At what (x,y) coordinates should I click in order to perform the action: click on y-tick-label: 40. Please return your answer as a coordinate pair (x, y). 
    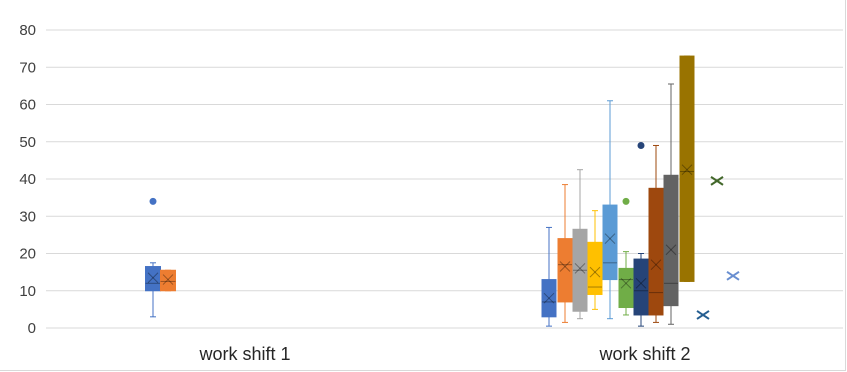
    Looking at the image, I should click on (27, 179).